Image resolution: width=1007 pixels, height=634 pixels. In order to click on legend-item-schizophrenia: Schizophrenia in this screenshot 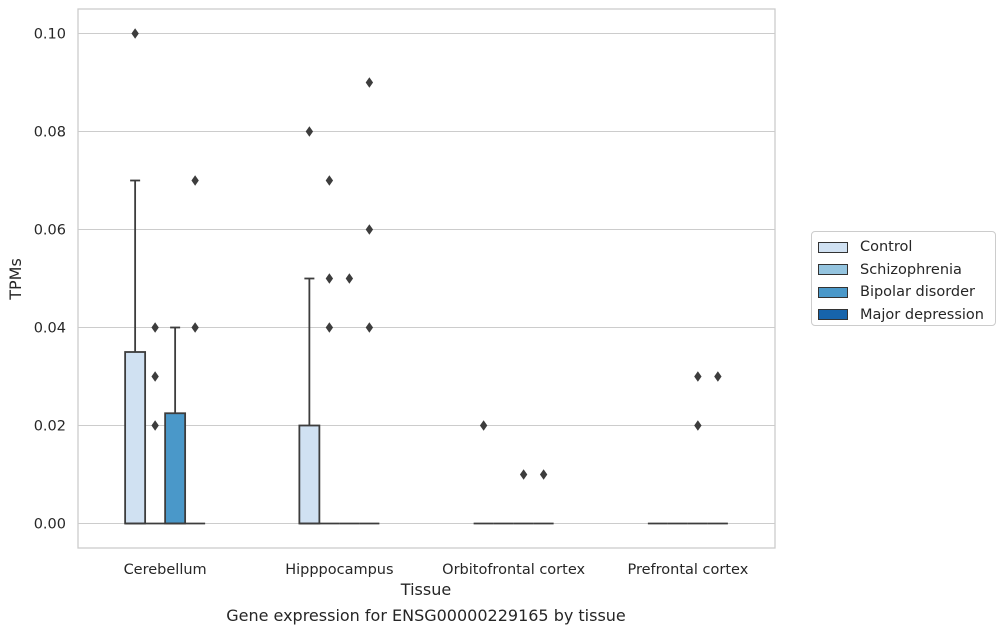, I will do `click(906, 270)`.